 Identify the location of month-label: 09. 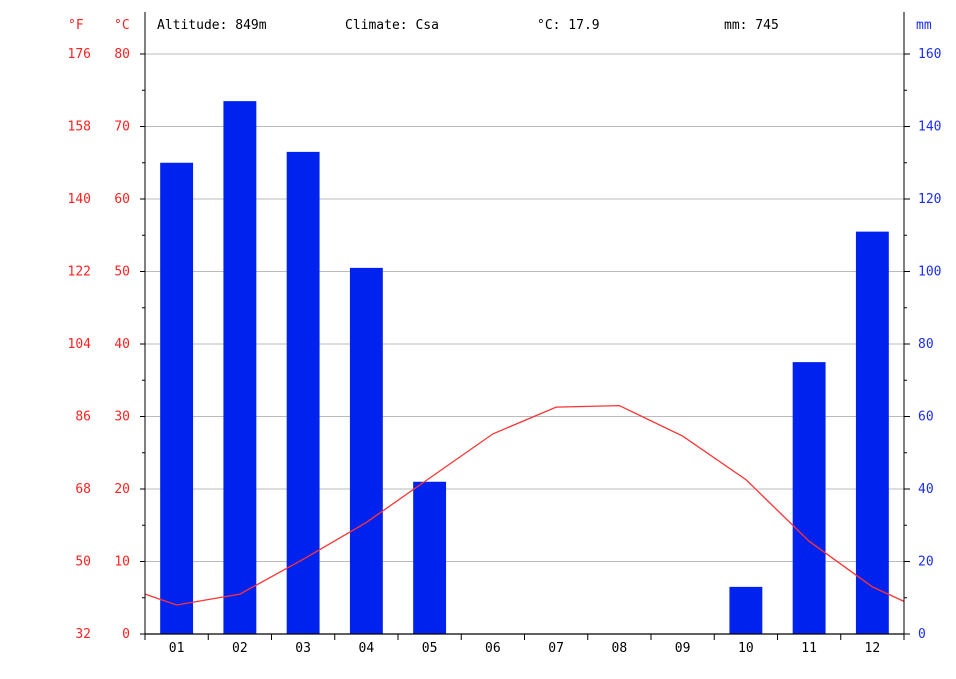
(683, 648).